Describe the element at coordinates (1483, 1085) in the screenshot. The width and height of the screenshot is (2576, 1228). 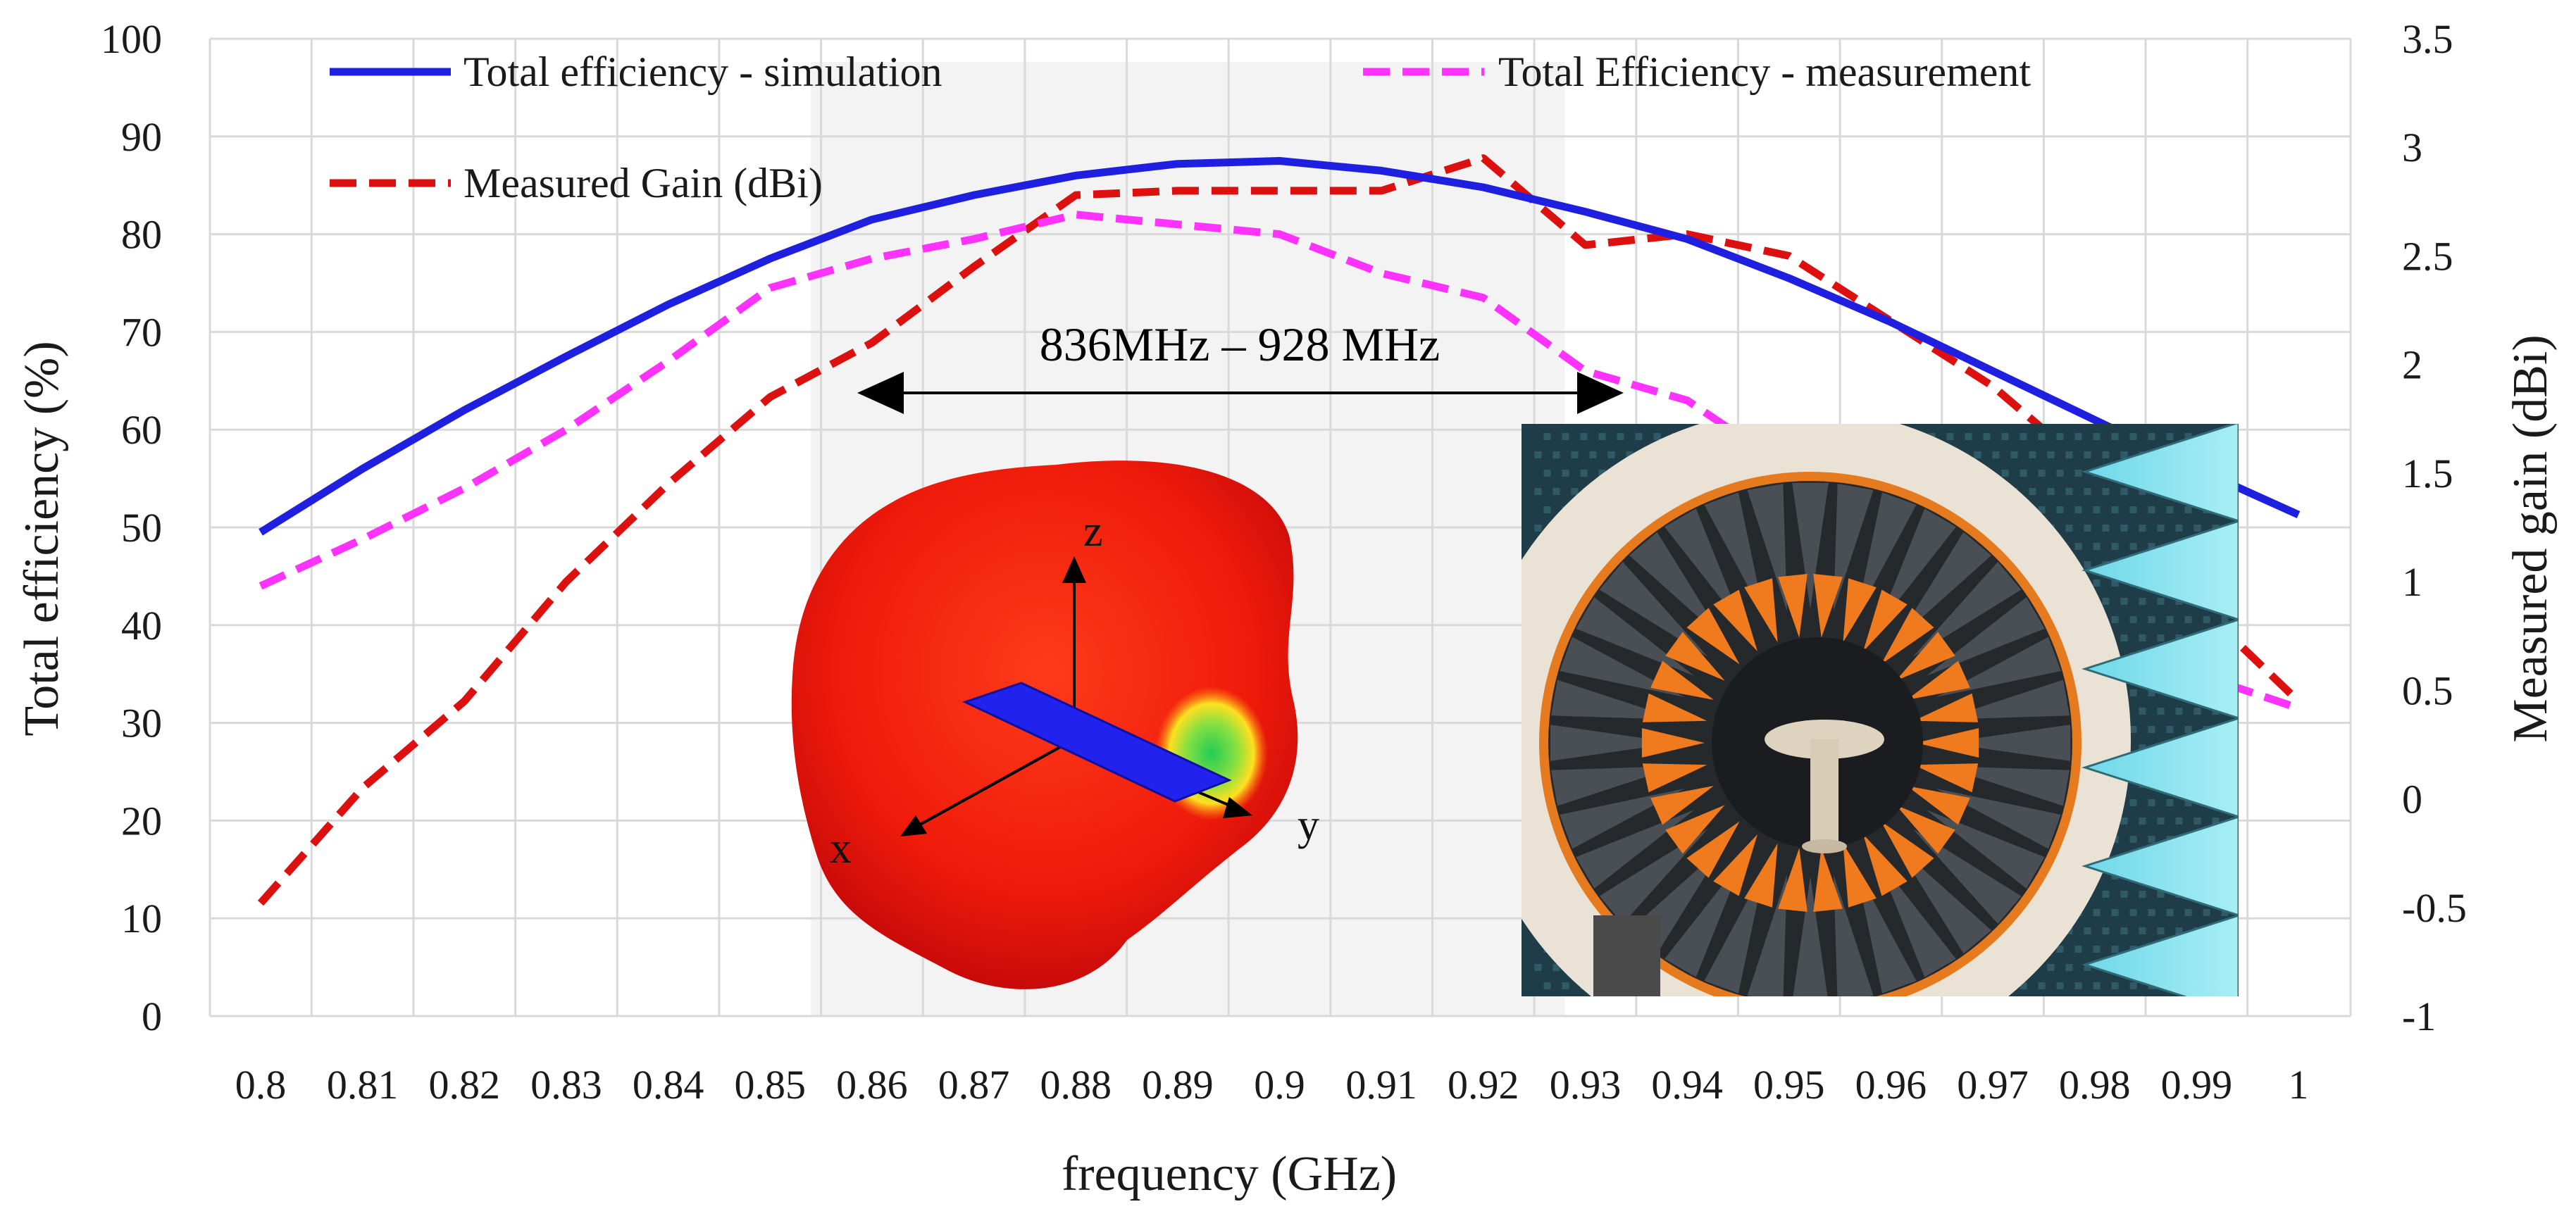
I see `x-tick-label: 0.92` at that location.